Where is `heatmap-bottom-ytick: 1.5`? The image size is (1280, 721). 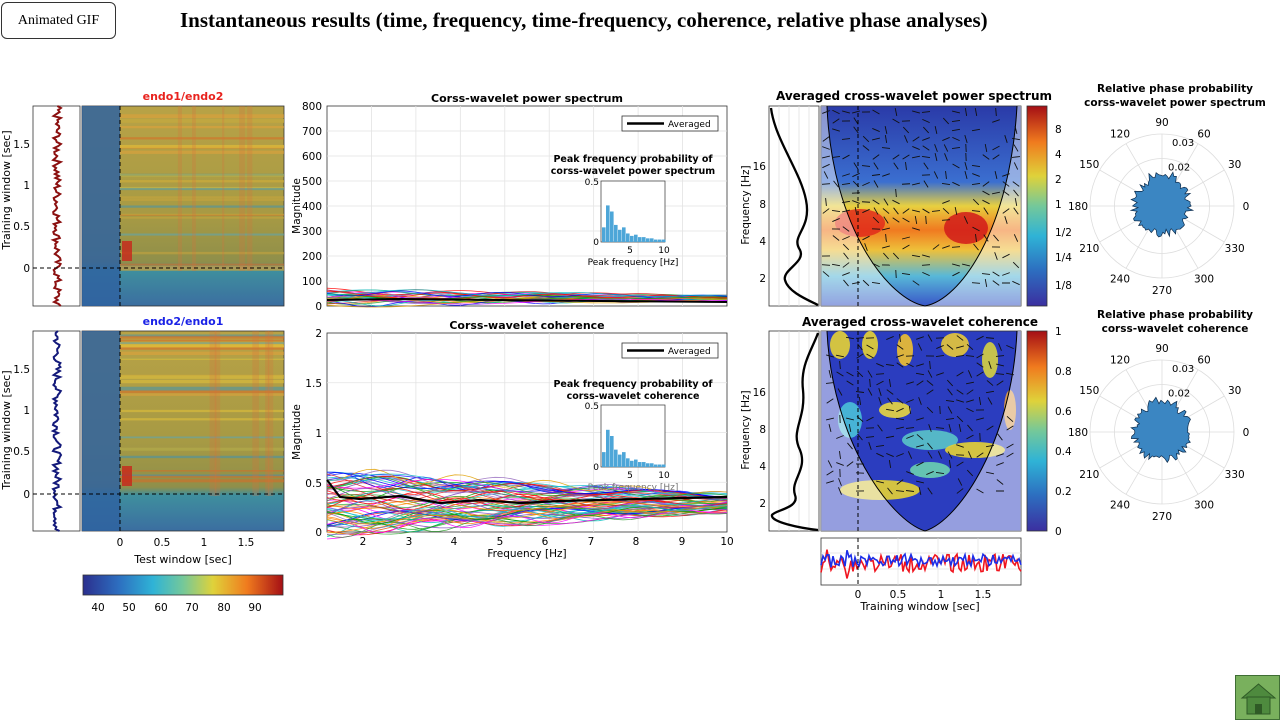
heatmap-bottom-ytick: 1.5 is located at coordinates (21, 370).